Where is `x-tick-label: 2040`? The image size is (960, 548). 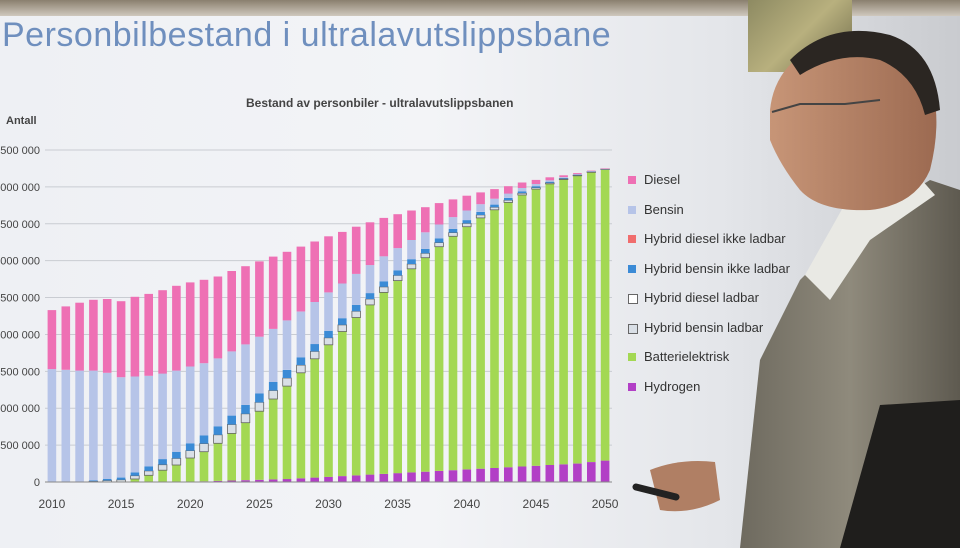
x-tick-label: 2040 is located at coordinates (466, 504).